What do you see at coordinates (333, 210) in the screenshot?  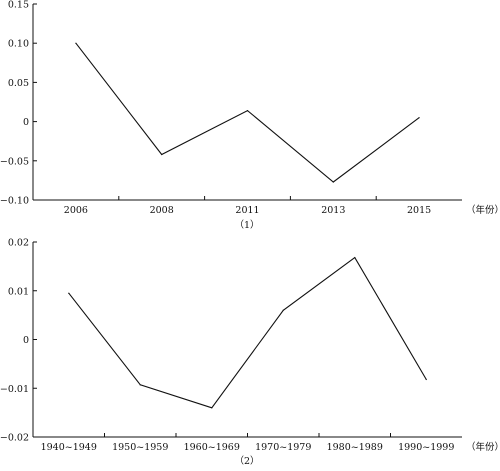 I see `x-tick-label: 2013` at bounding box center [333, 210].